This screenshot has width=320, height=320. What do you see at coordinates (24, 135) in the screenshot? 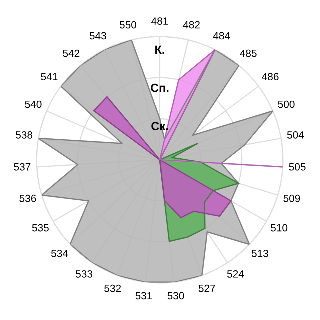
I see `spoke-label: 538` at bounding box center [24, 135].